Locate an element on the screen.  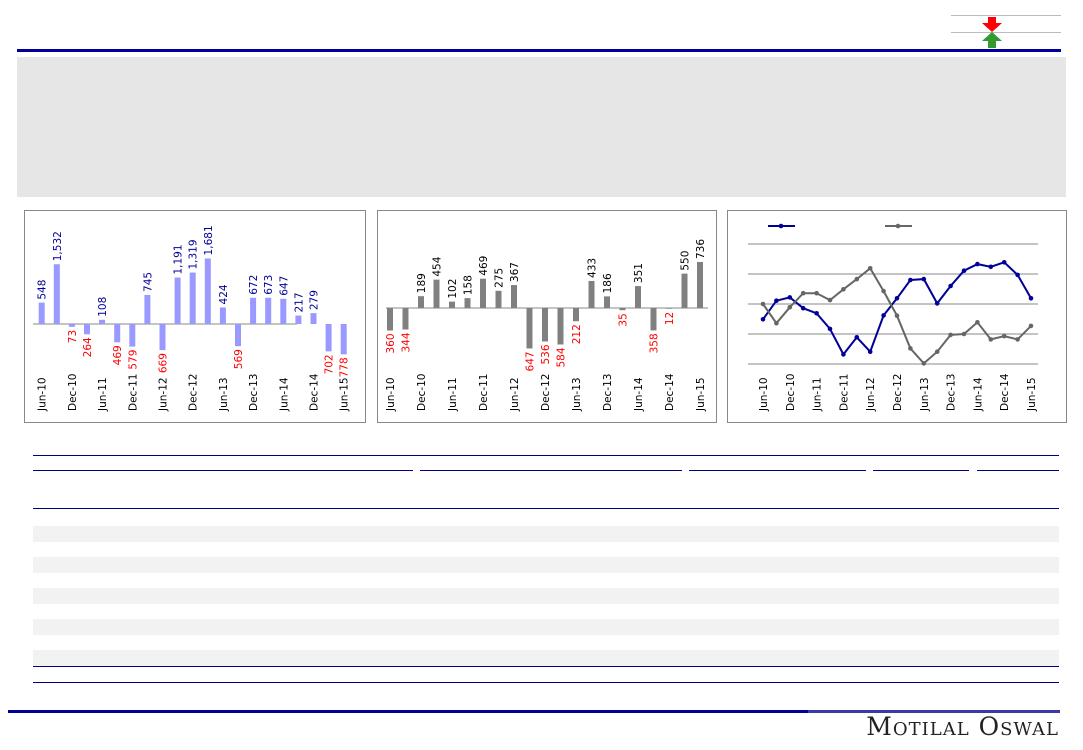
data-label: 1,319 is located at coordinates (194, 254).